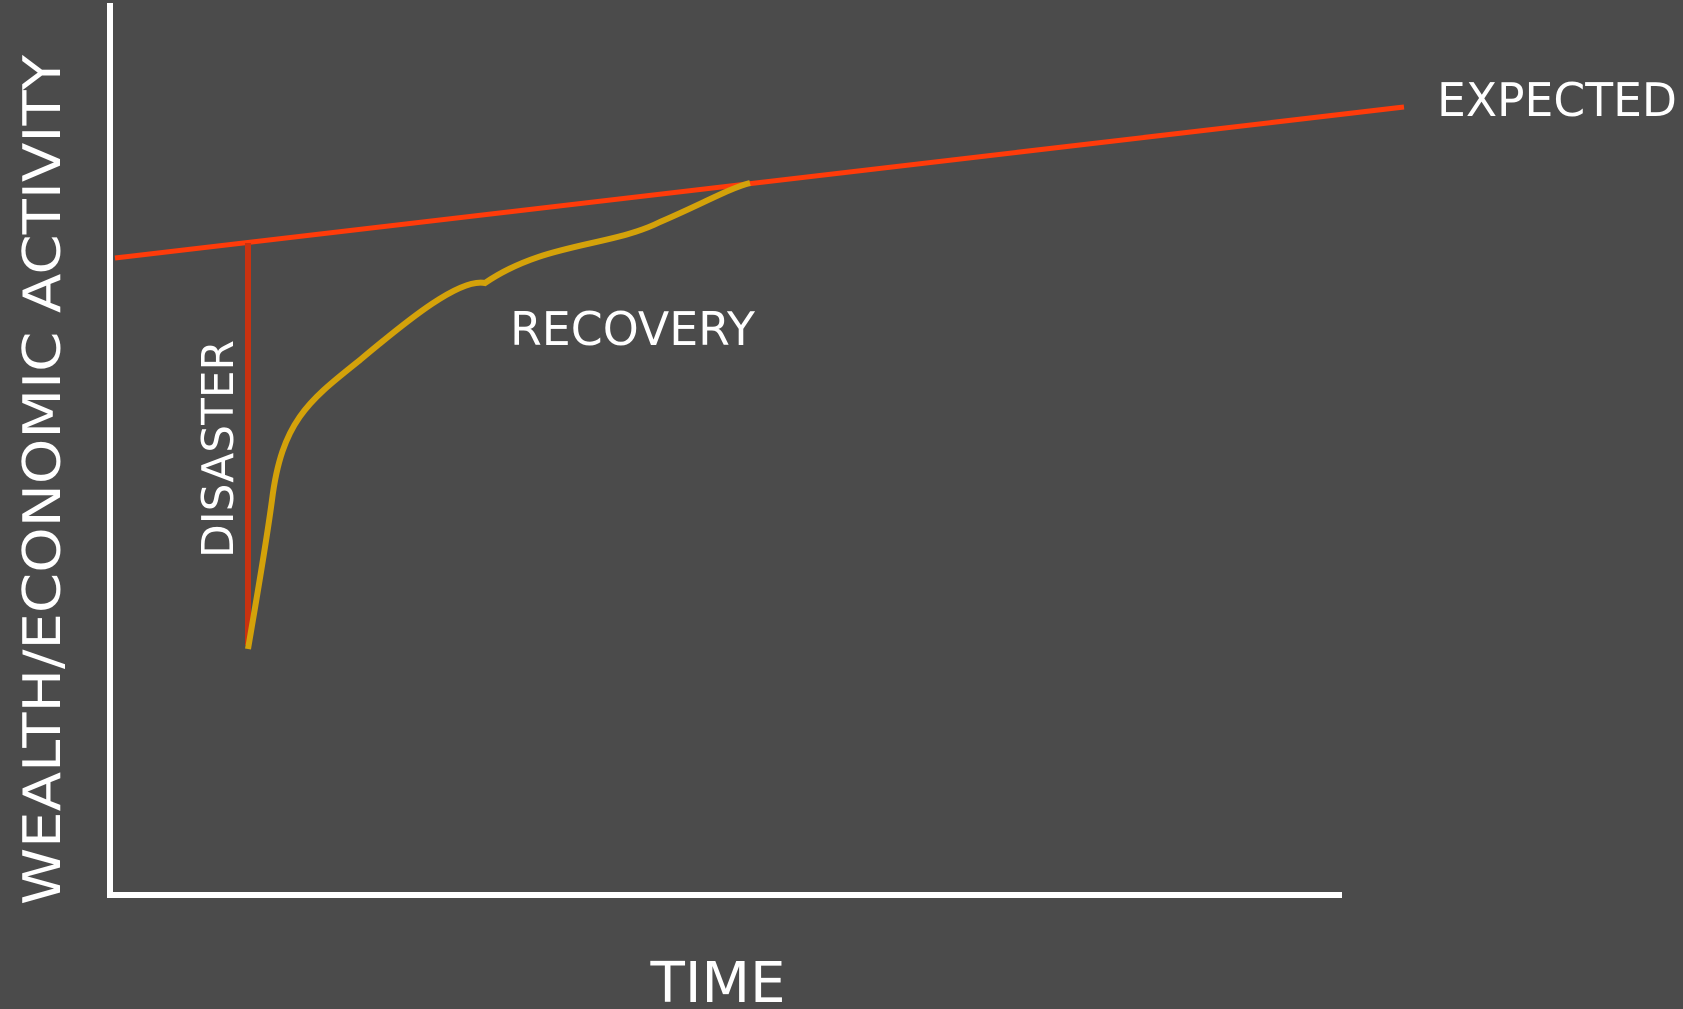 This screenshot has height=1009, width=1683. Describe the element at coordinates (498, 415) in the screenshot. I see `recovery-curve` at that location.